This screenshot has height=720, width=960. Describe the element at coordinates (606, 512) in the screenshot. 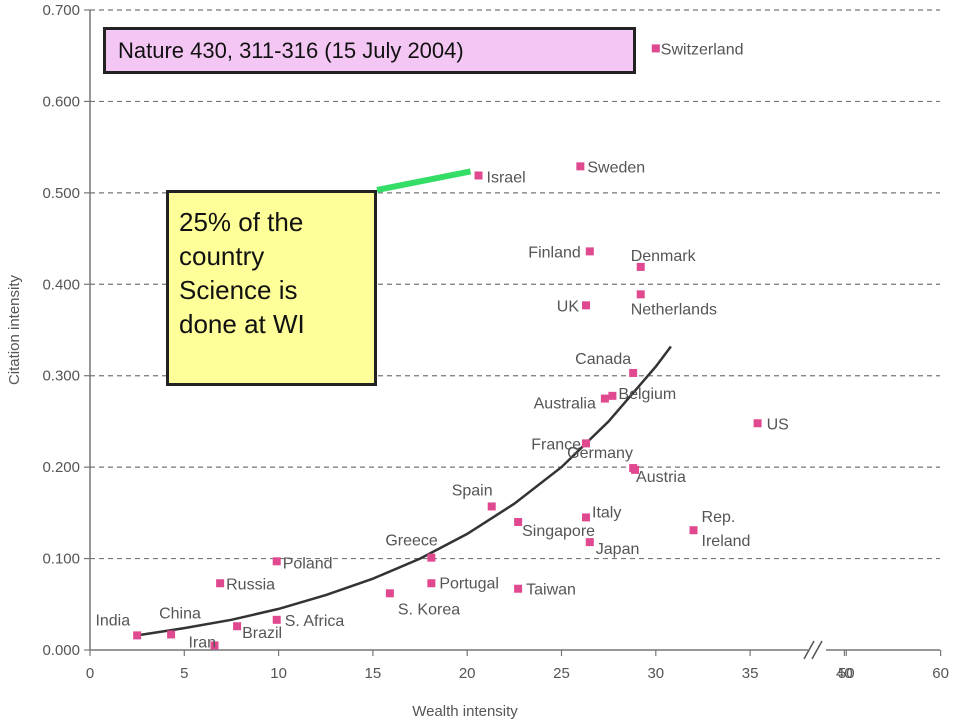

I see `label-italy: Italy` at that location.